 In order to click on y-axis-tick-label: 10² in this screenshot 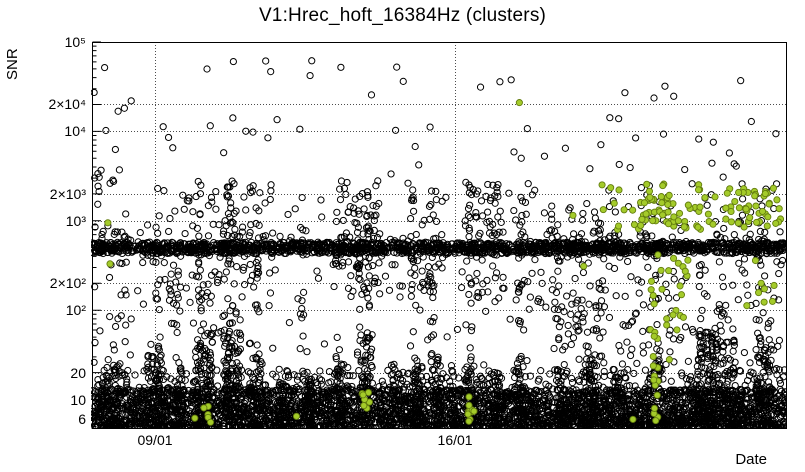, I will do `click(75, 310)`.